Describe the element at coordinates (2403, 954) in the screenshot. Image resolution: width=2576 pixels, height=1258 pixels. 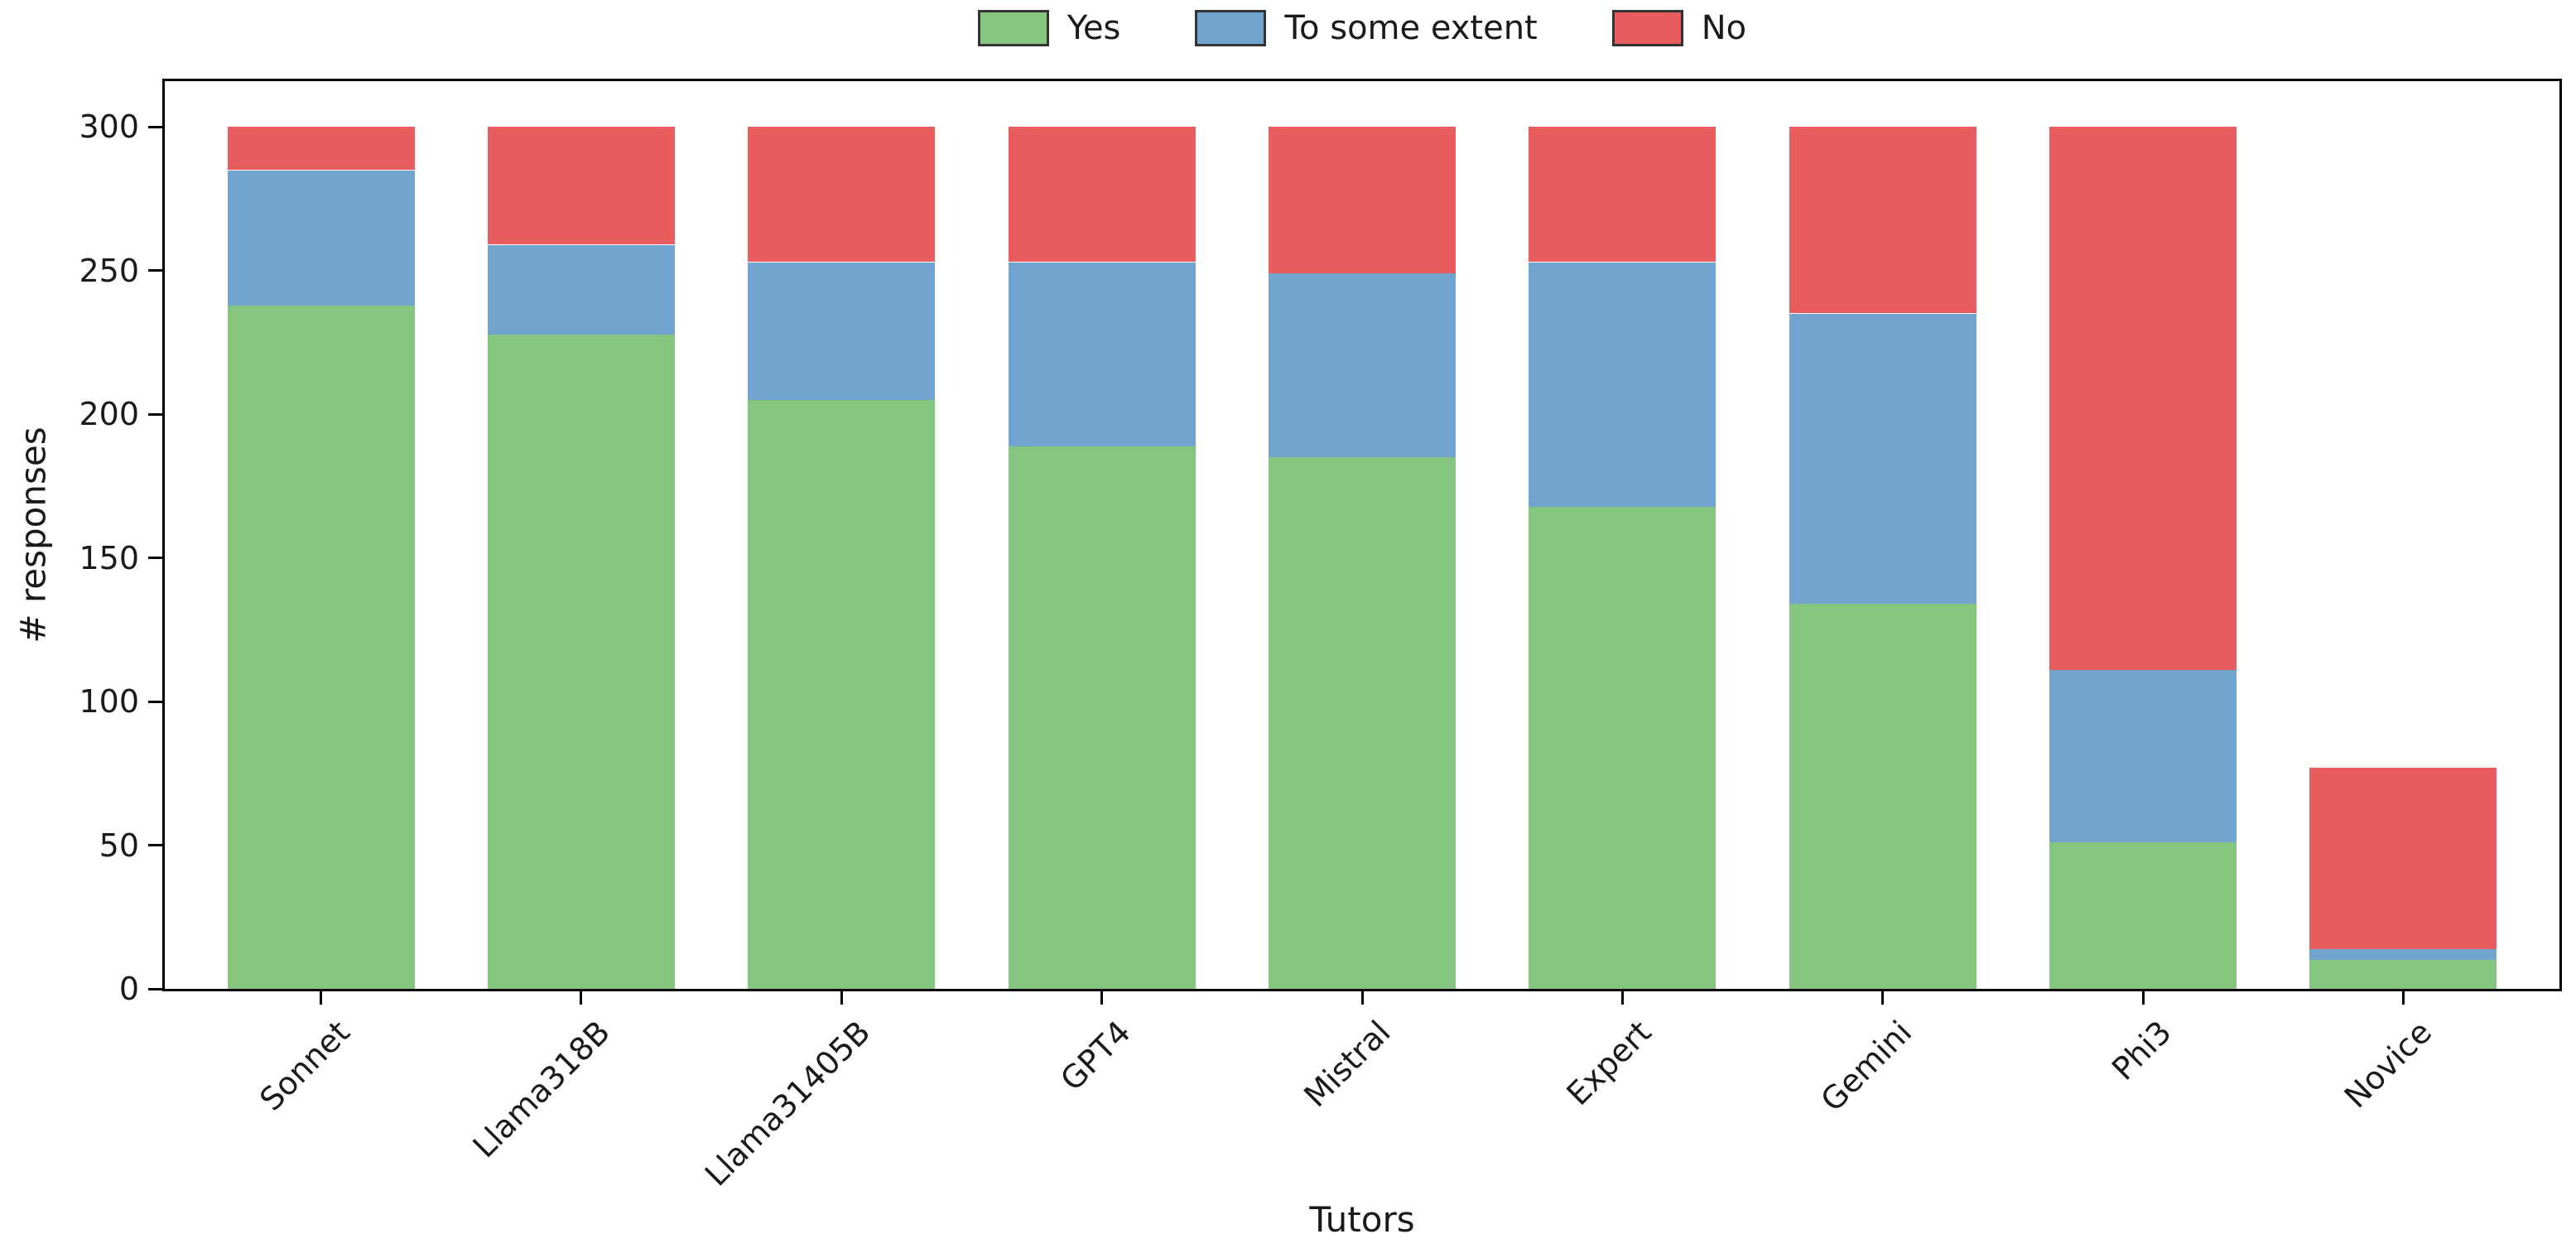
I see `bar-segment-novice-to-some-extent` at that location.